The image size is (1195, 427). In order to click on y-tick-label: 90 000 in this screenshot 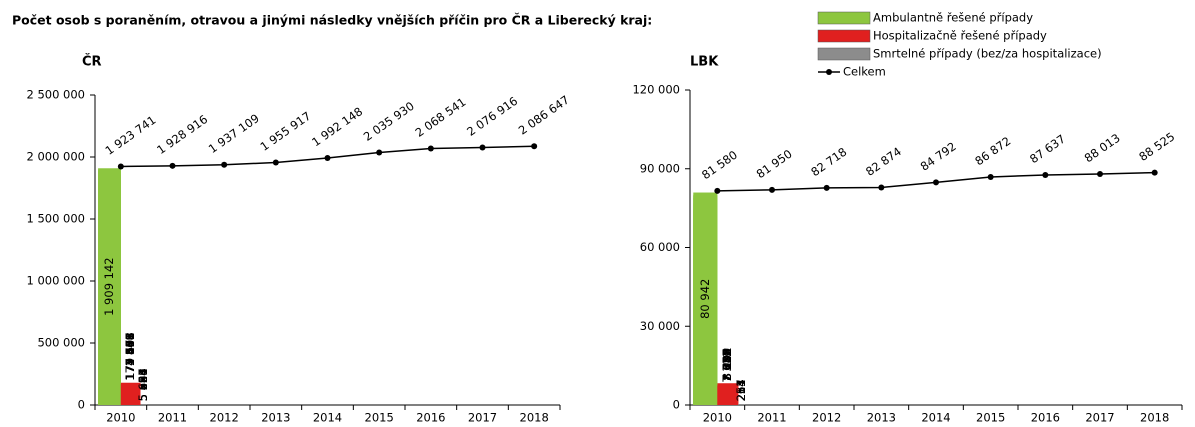, I will do `click(660, 168)`.